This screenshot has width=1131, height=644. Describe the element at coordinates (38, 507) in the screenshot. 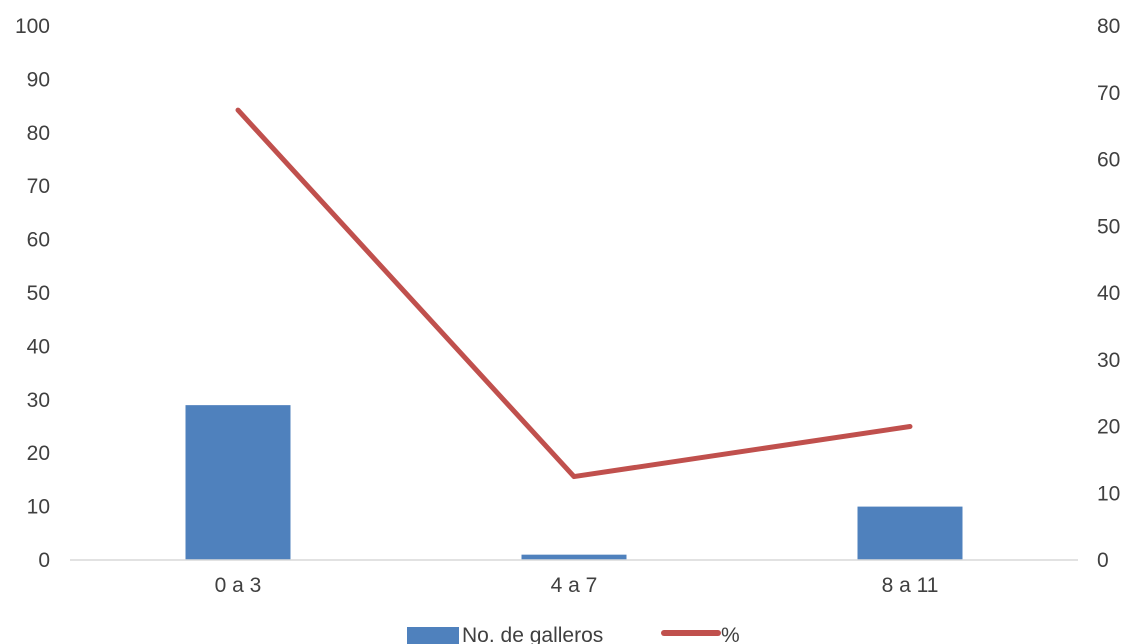

I see `left-axis-tick-label: 10` at that location.